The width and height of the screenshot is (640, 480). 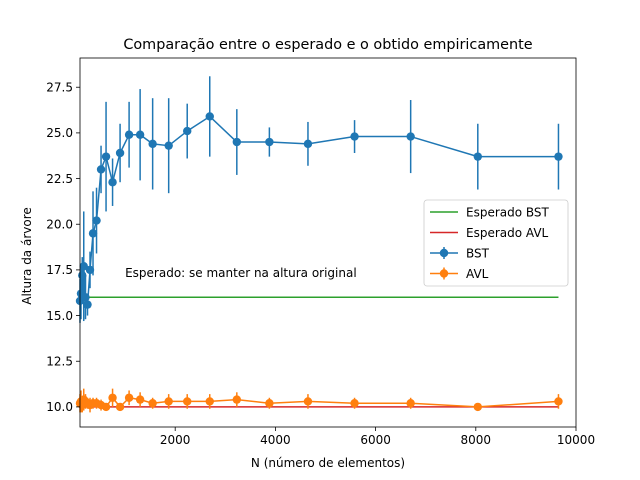 What do you see at coordinates (59, 316) in the screenshot?
I see `y-tick-label: 15.0` at bounding box center [59, 316].